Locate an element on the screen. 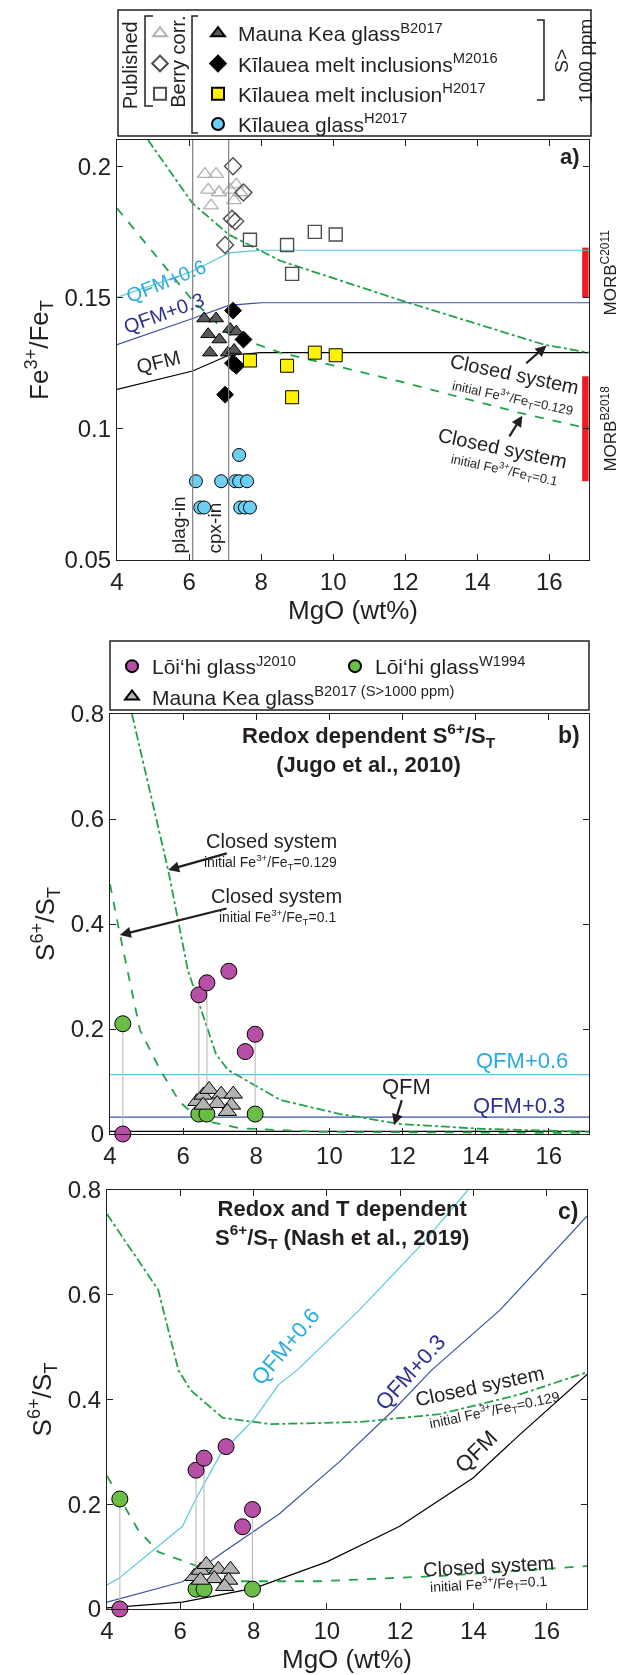 The height and width of the screenshot is (1675, 620). text: Berry corr. is located at coordinates (178, 61).